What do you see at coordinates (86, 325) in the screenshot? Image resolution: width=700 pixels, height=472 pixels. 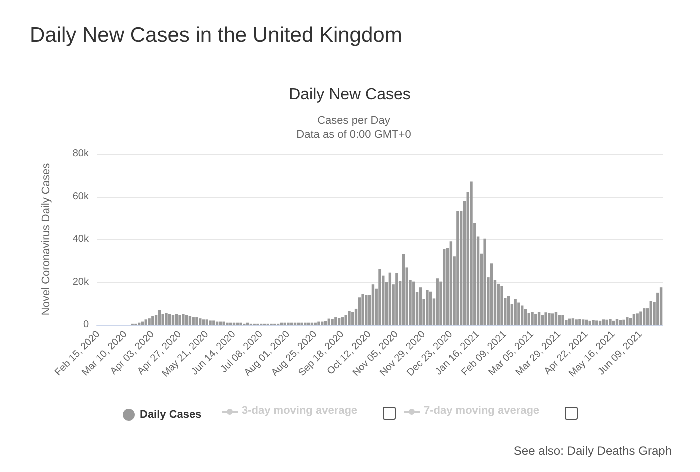 I see `y-tick-label: 0` at bounding box center [86, 325].